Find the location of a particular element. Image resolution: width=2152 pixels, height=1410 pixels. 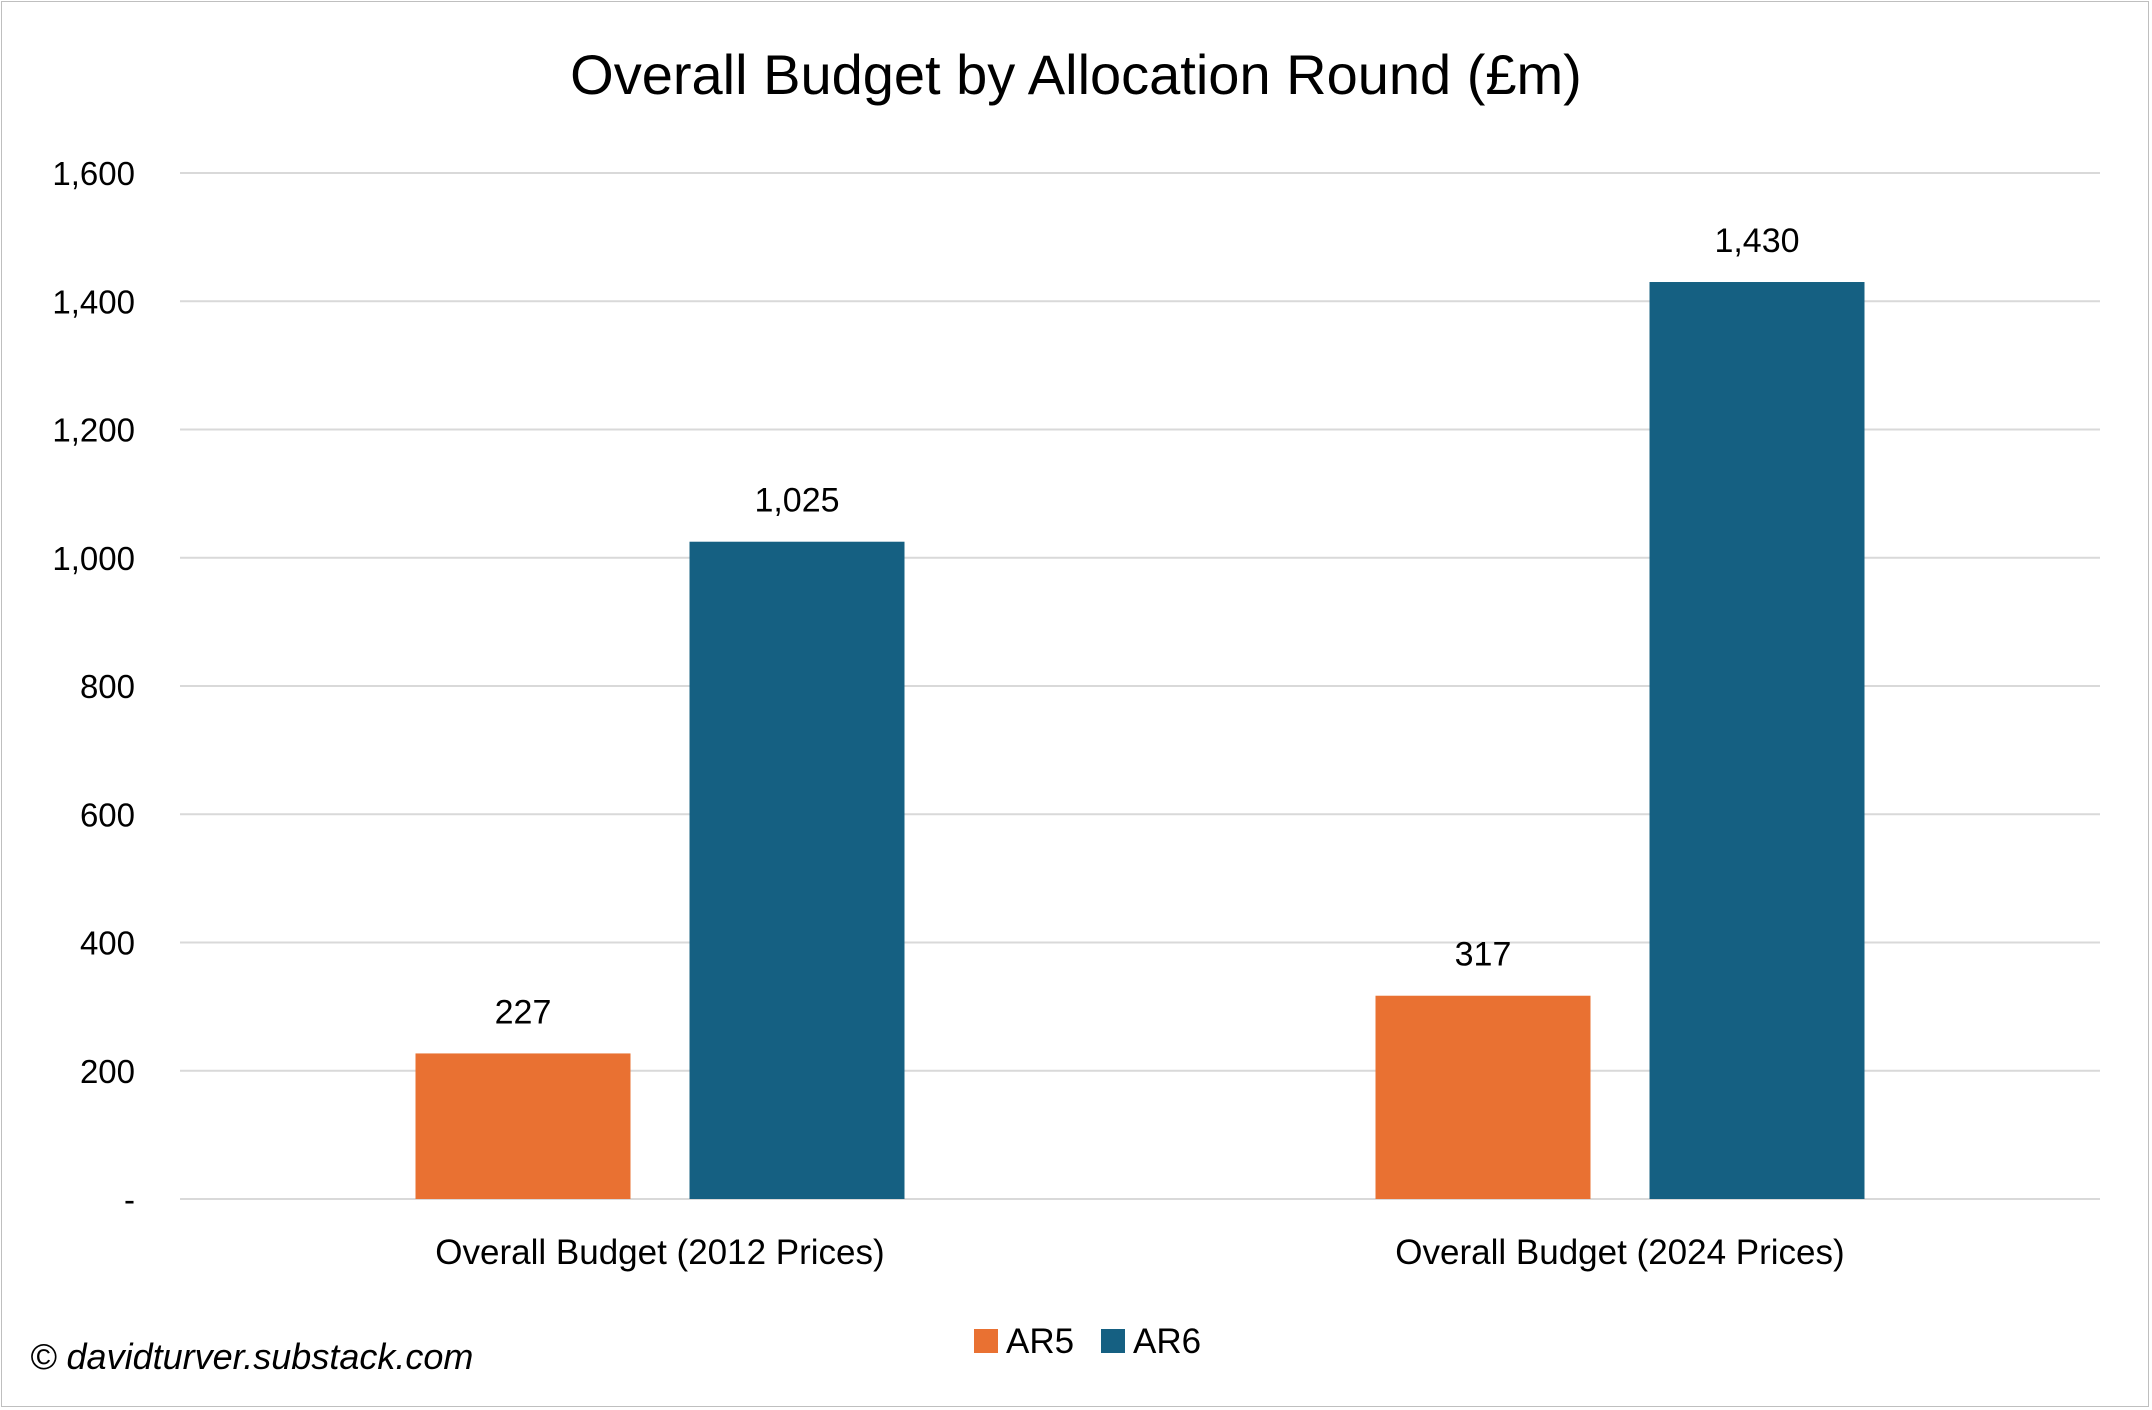

y-axis-tick-labels: - 200 400 600 800 1,000 1,200 1,400 1,600 is located at coordinates (93, 686).